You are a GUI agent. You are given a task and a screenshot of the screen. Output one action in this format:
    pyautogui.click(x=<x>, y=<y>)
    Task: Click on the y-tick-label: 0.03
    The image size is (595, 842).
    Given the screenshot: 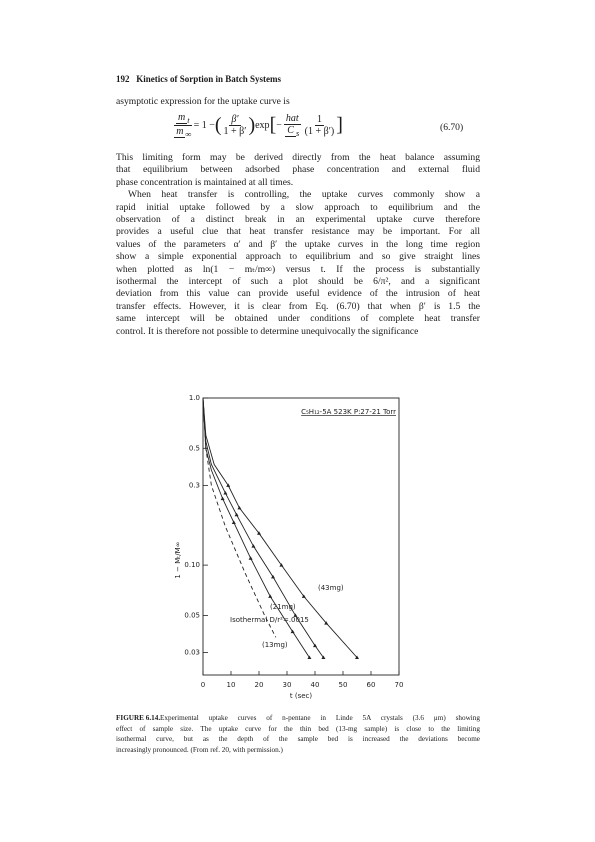 What is the action you would take?
    pyautogui.click(x=192, y=652)
    